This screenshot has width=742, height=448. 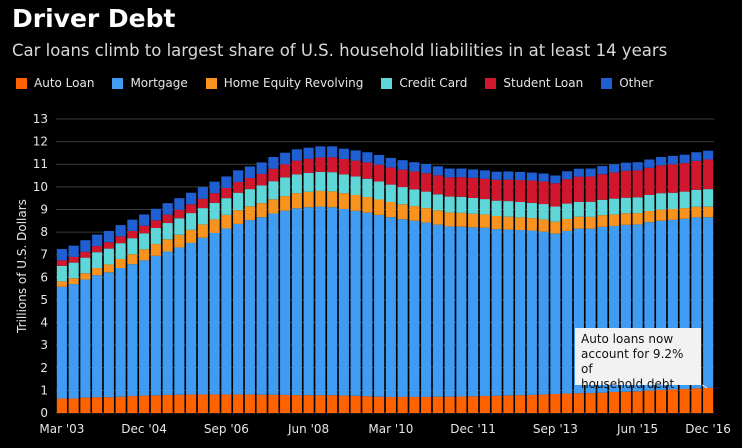 I want to click on legend-swatch-student-loan, so click(x=491, y=83).